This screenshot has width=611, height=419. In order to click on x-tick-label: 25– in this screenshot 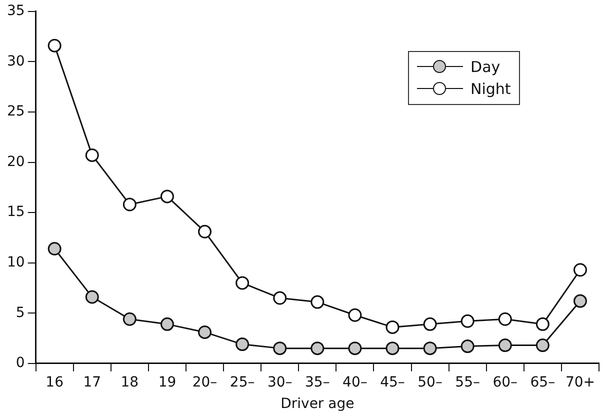, I will do `click(242, 382)`.